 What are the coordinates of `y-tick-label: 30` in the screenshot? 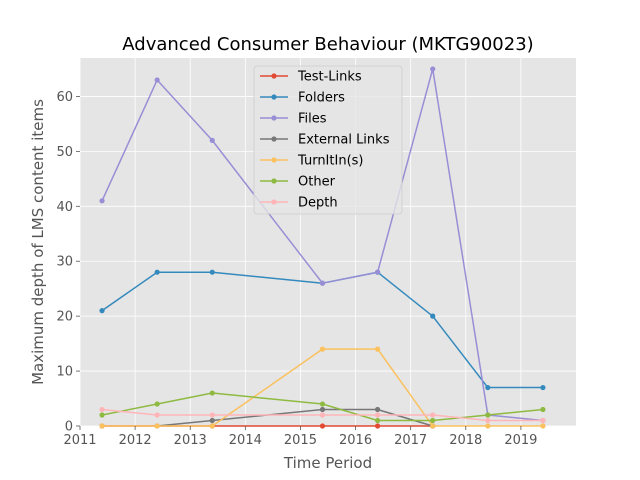 It's located at (64, 262).